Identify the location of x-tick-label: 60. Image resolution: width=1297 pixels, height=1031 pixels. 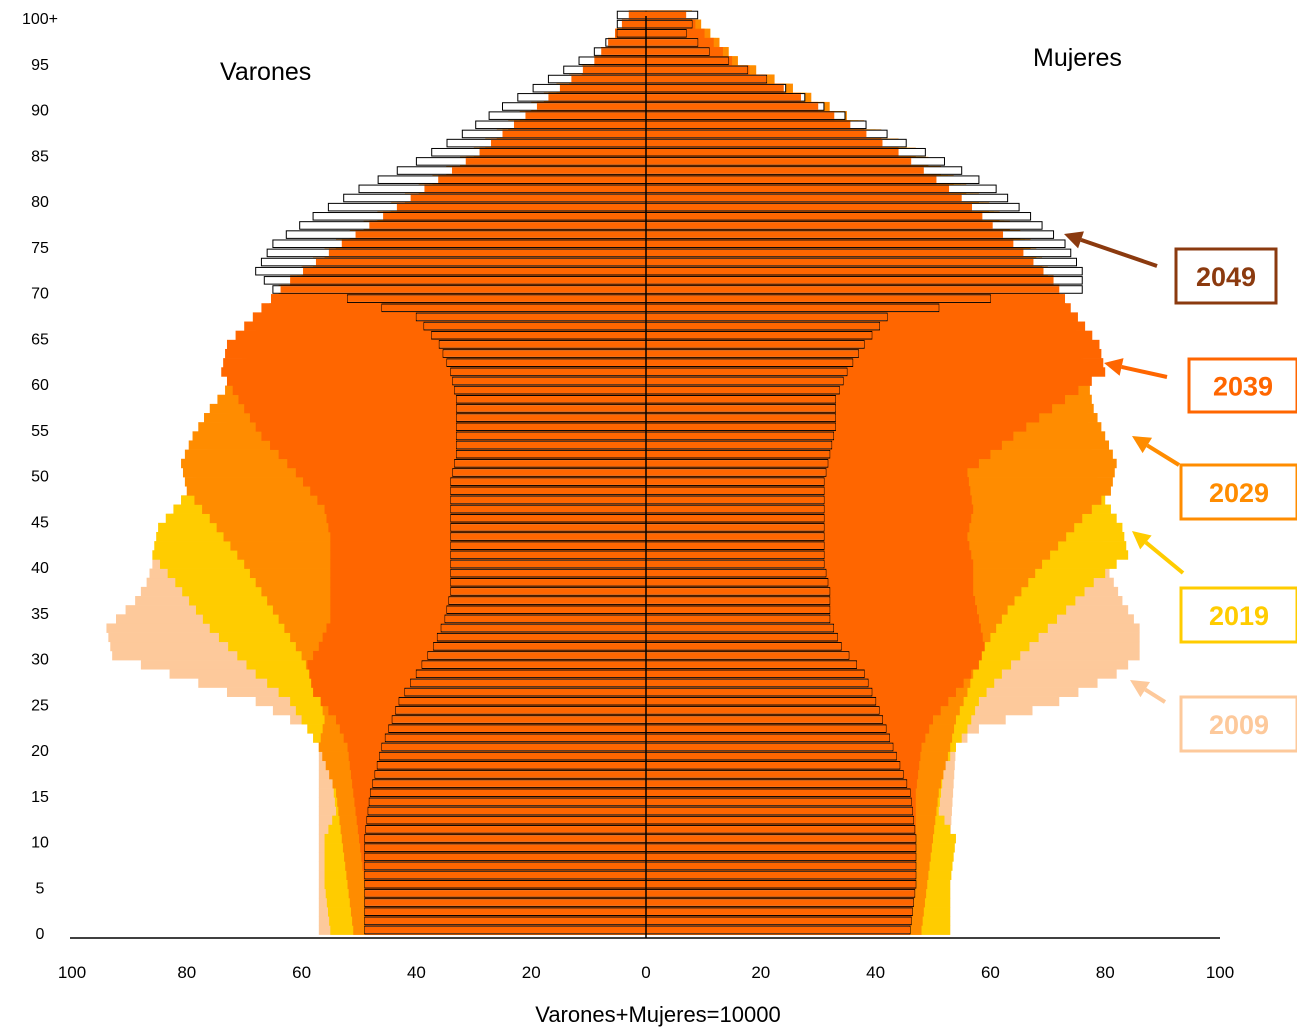
(301, 972).